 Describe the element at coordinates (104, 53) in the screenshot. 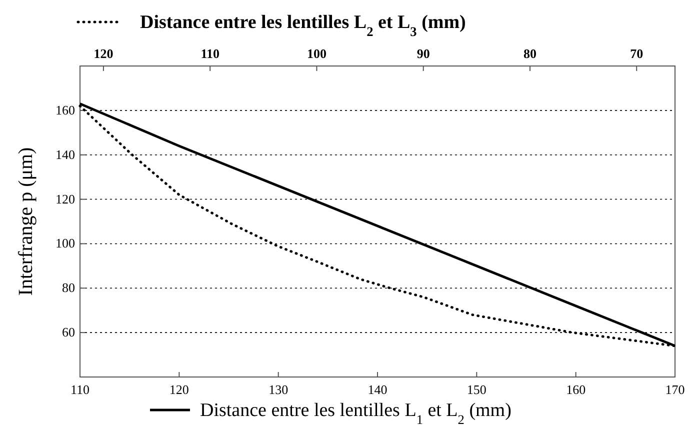

I see `x2-tick-label: 120` at that location.